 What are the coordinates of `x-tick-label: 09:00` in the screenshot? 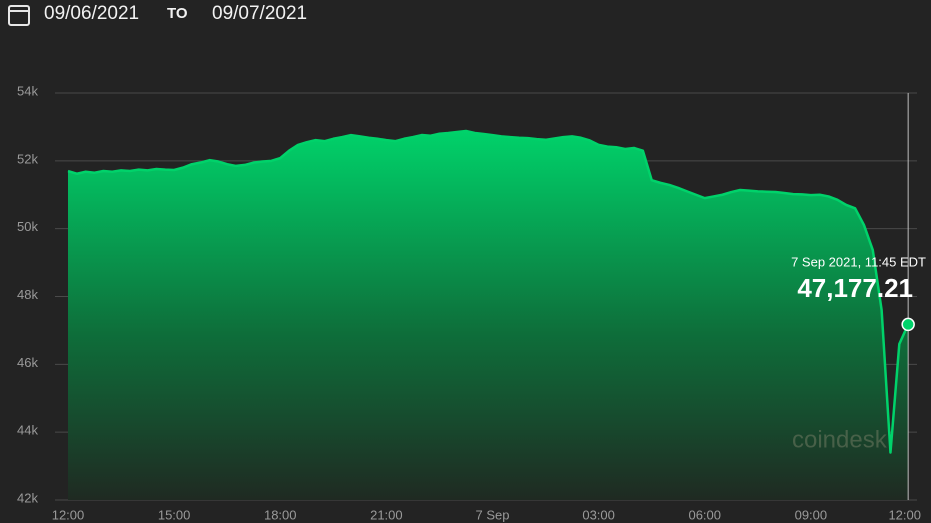 It's located at (811, 514).